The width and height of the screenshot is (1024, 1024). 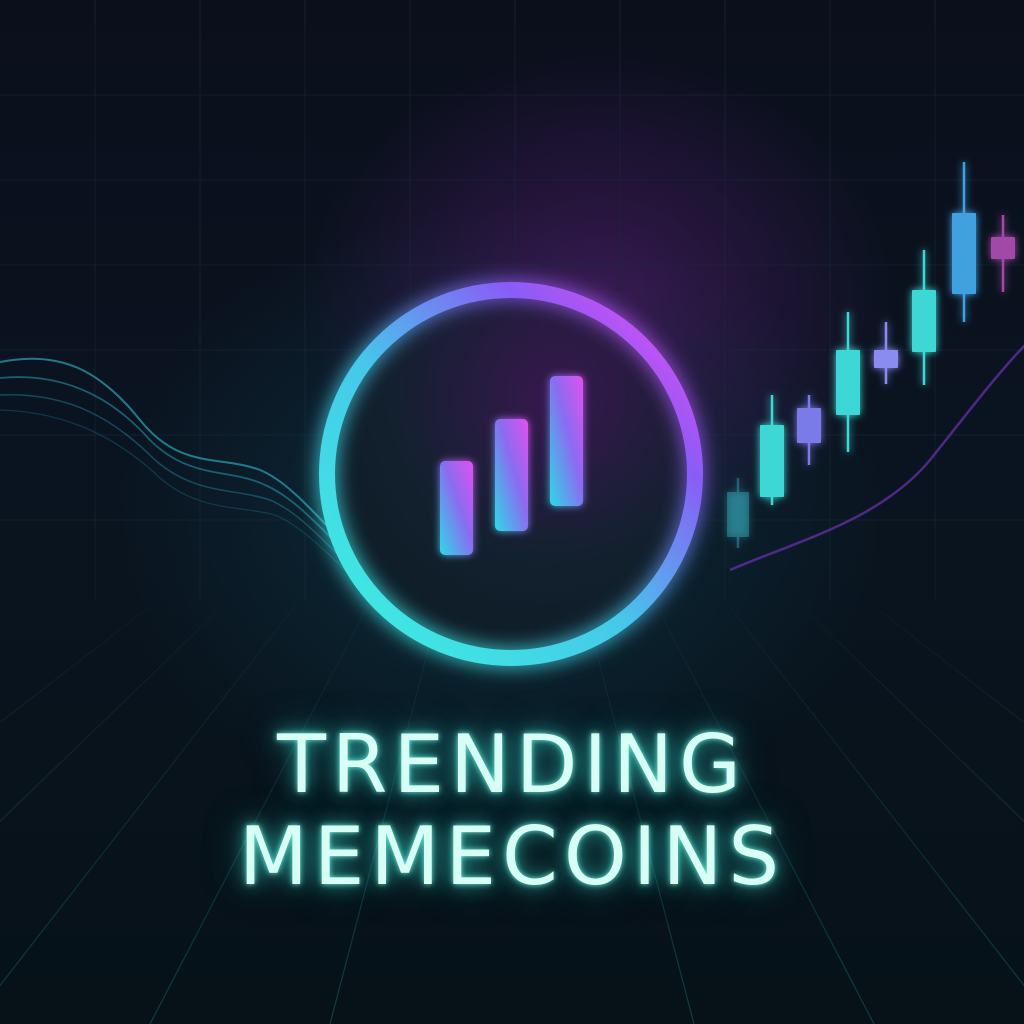 I want to click on rising-bars-icon, so click(x=511, y=465).